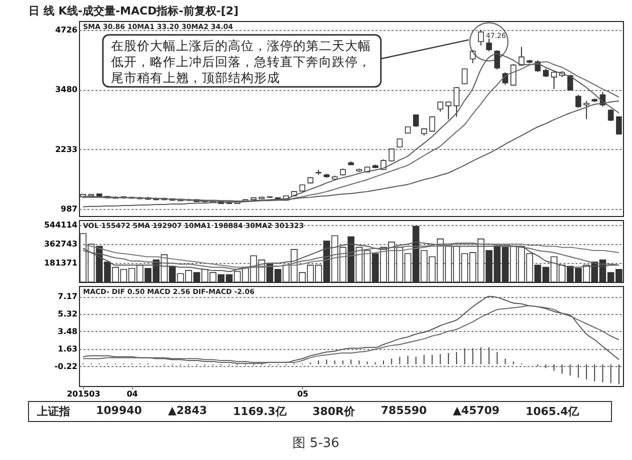 The image size is (632, 460). Describe the element at coordinates (53, 411) in the screenshot. I see `text: 上证指` at that location.